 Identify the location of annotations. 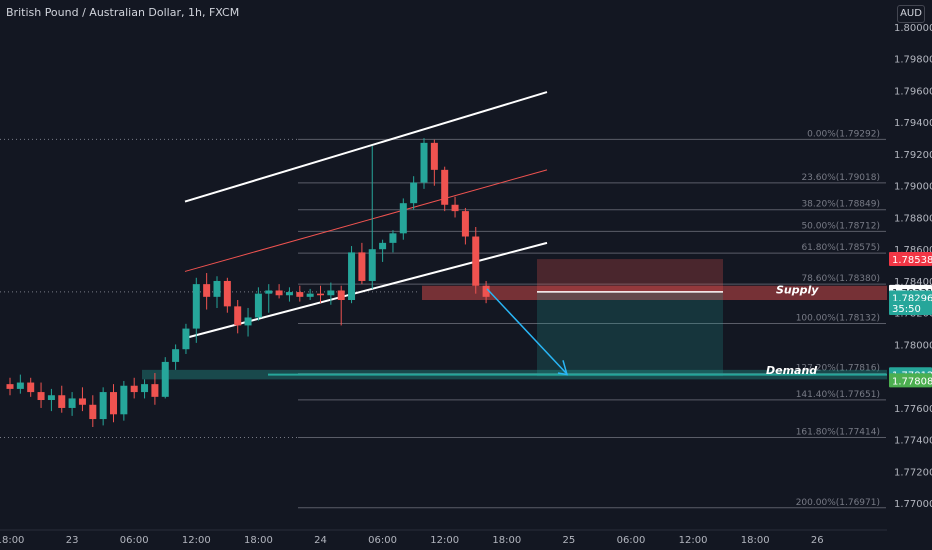
(527, 332).